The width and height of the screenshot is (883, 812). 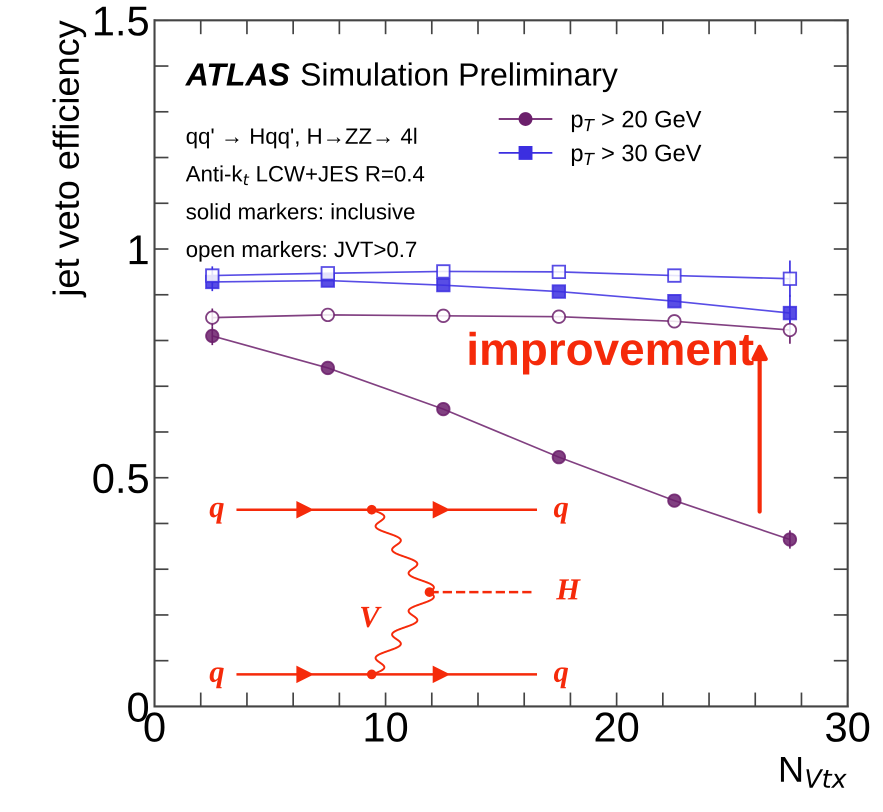 What do you see at coordinates (139, 249) in the screenshot?
I see `y-tick-label: 1` at bounding box center [139, 249].